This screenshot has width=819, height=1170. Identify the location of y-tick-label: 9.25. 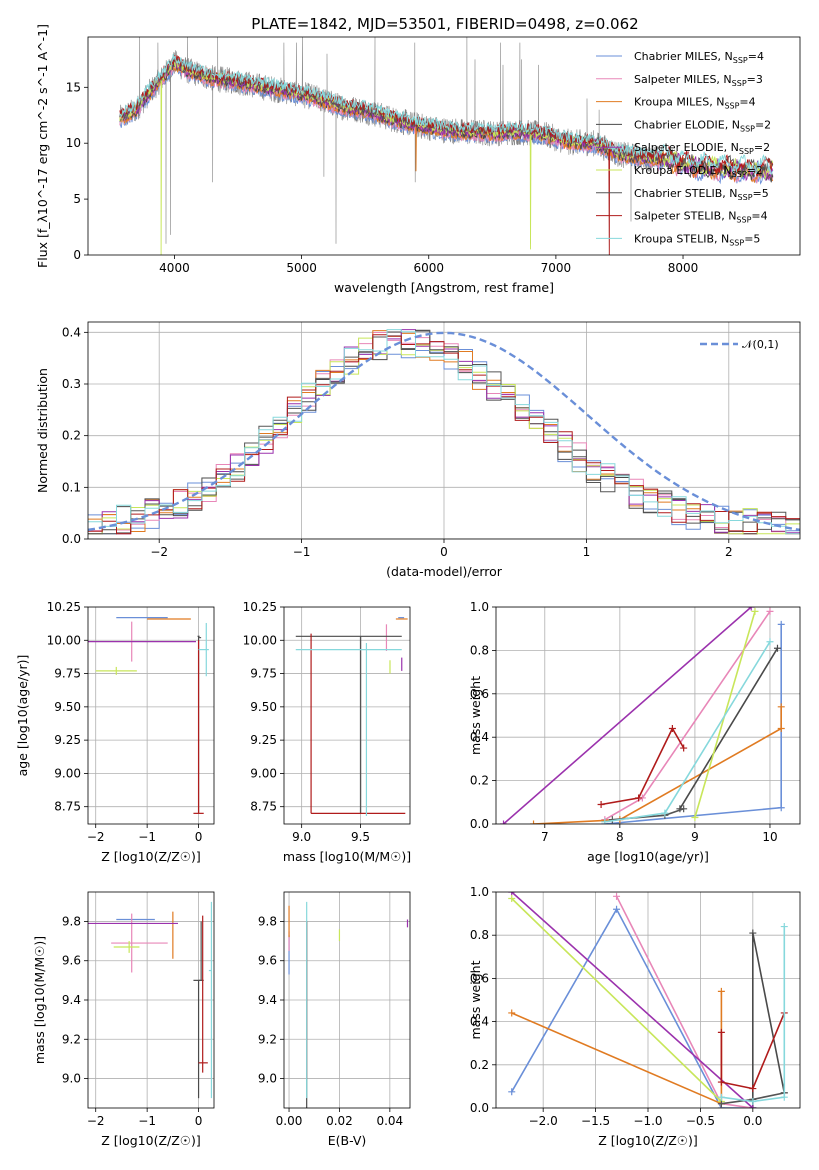
(67, 740).